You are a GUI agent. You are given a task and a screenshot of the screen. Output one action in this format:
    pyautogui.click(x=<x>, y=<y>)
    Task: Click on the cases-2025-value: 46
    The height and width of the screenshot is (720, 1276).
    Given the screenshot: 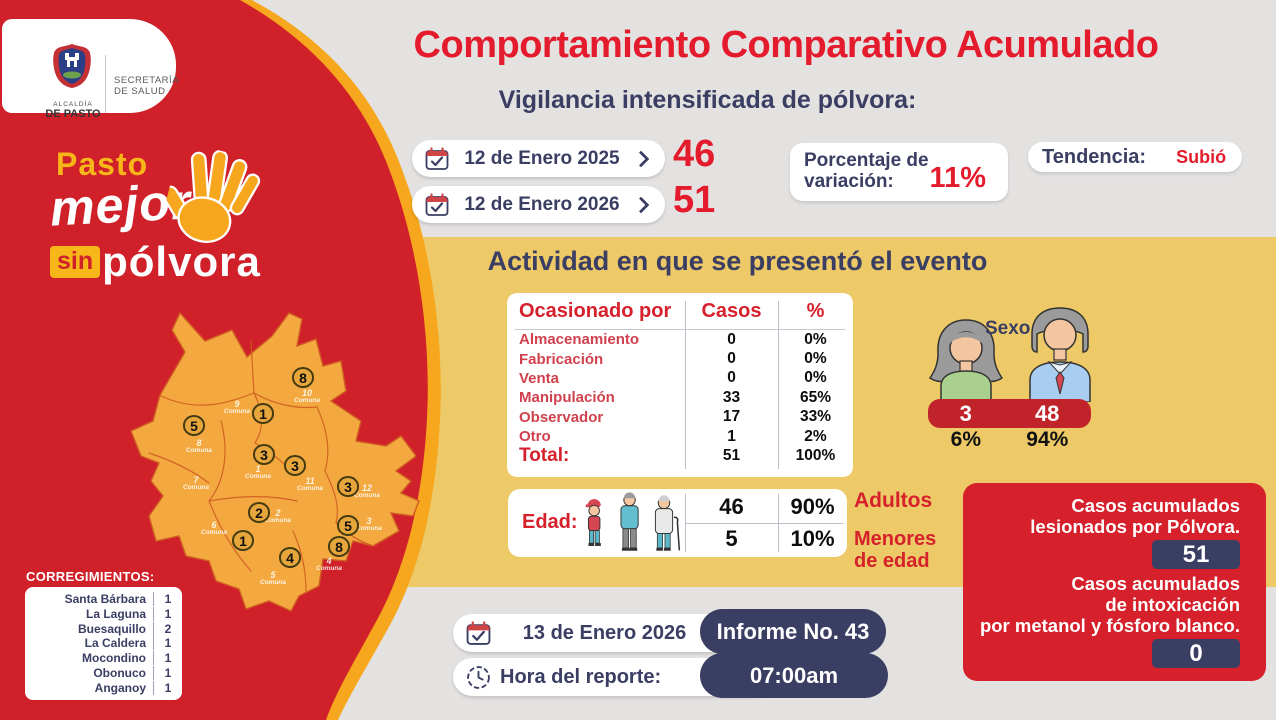 What is the action you would take?
    pyautogui.click(x=694, y=154)
    